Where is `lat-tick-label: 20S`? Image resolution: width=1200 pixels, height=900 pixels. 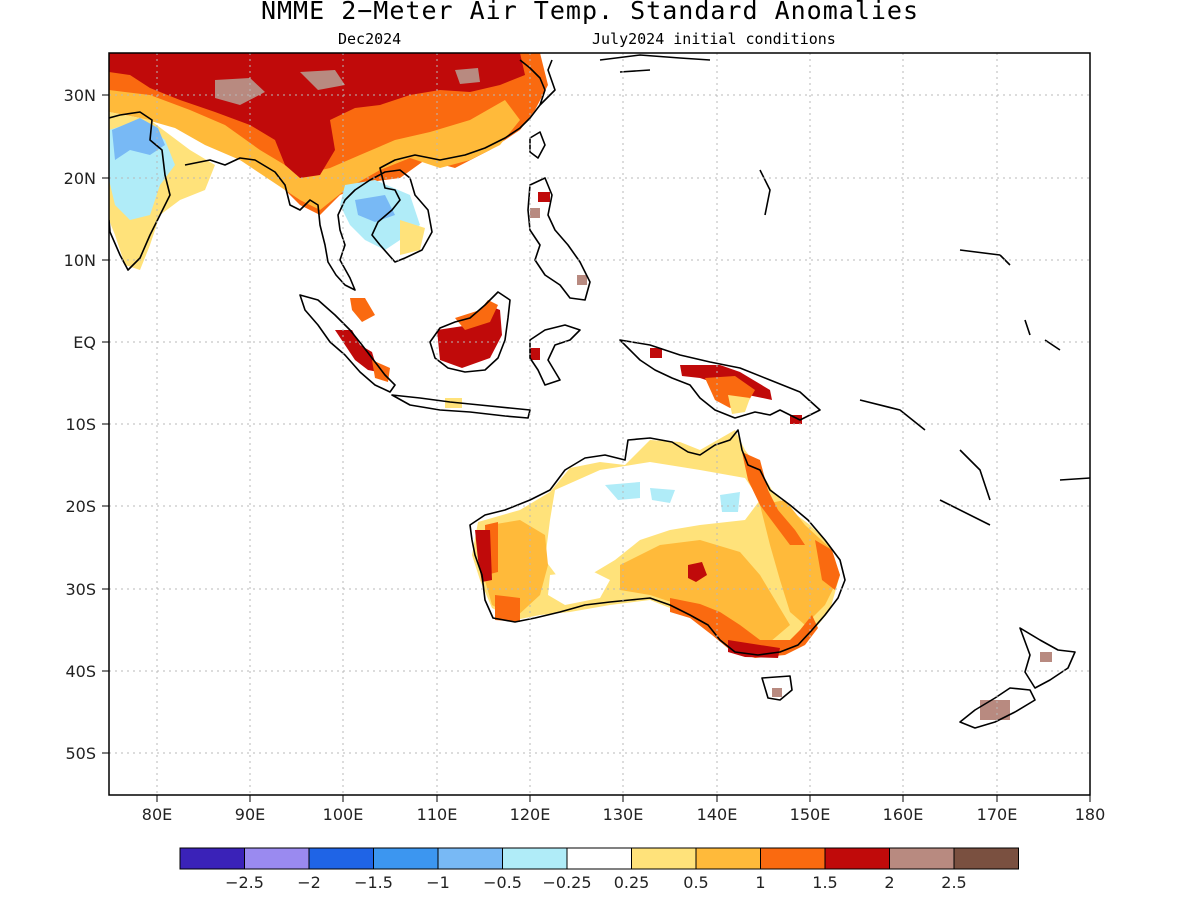
lat-tick-label: 20S is located at coordinates (80, 506).